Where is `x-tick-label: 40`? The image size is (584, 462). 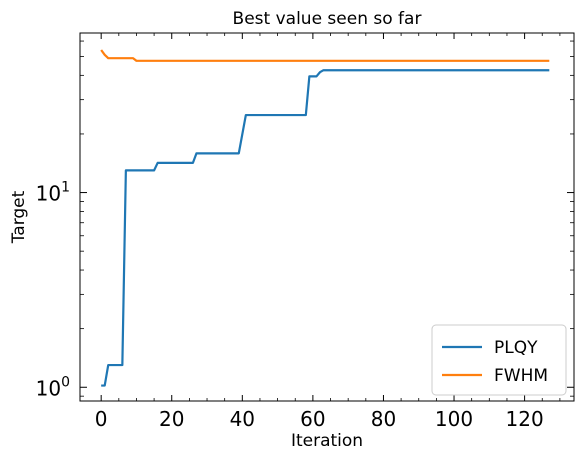
x-tick-label: 40 is located at coordinates (242, 419).